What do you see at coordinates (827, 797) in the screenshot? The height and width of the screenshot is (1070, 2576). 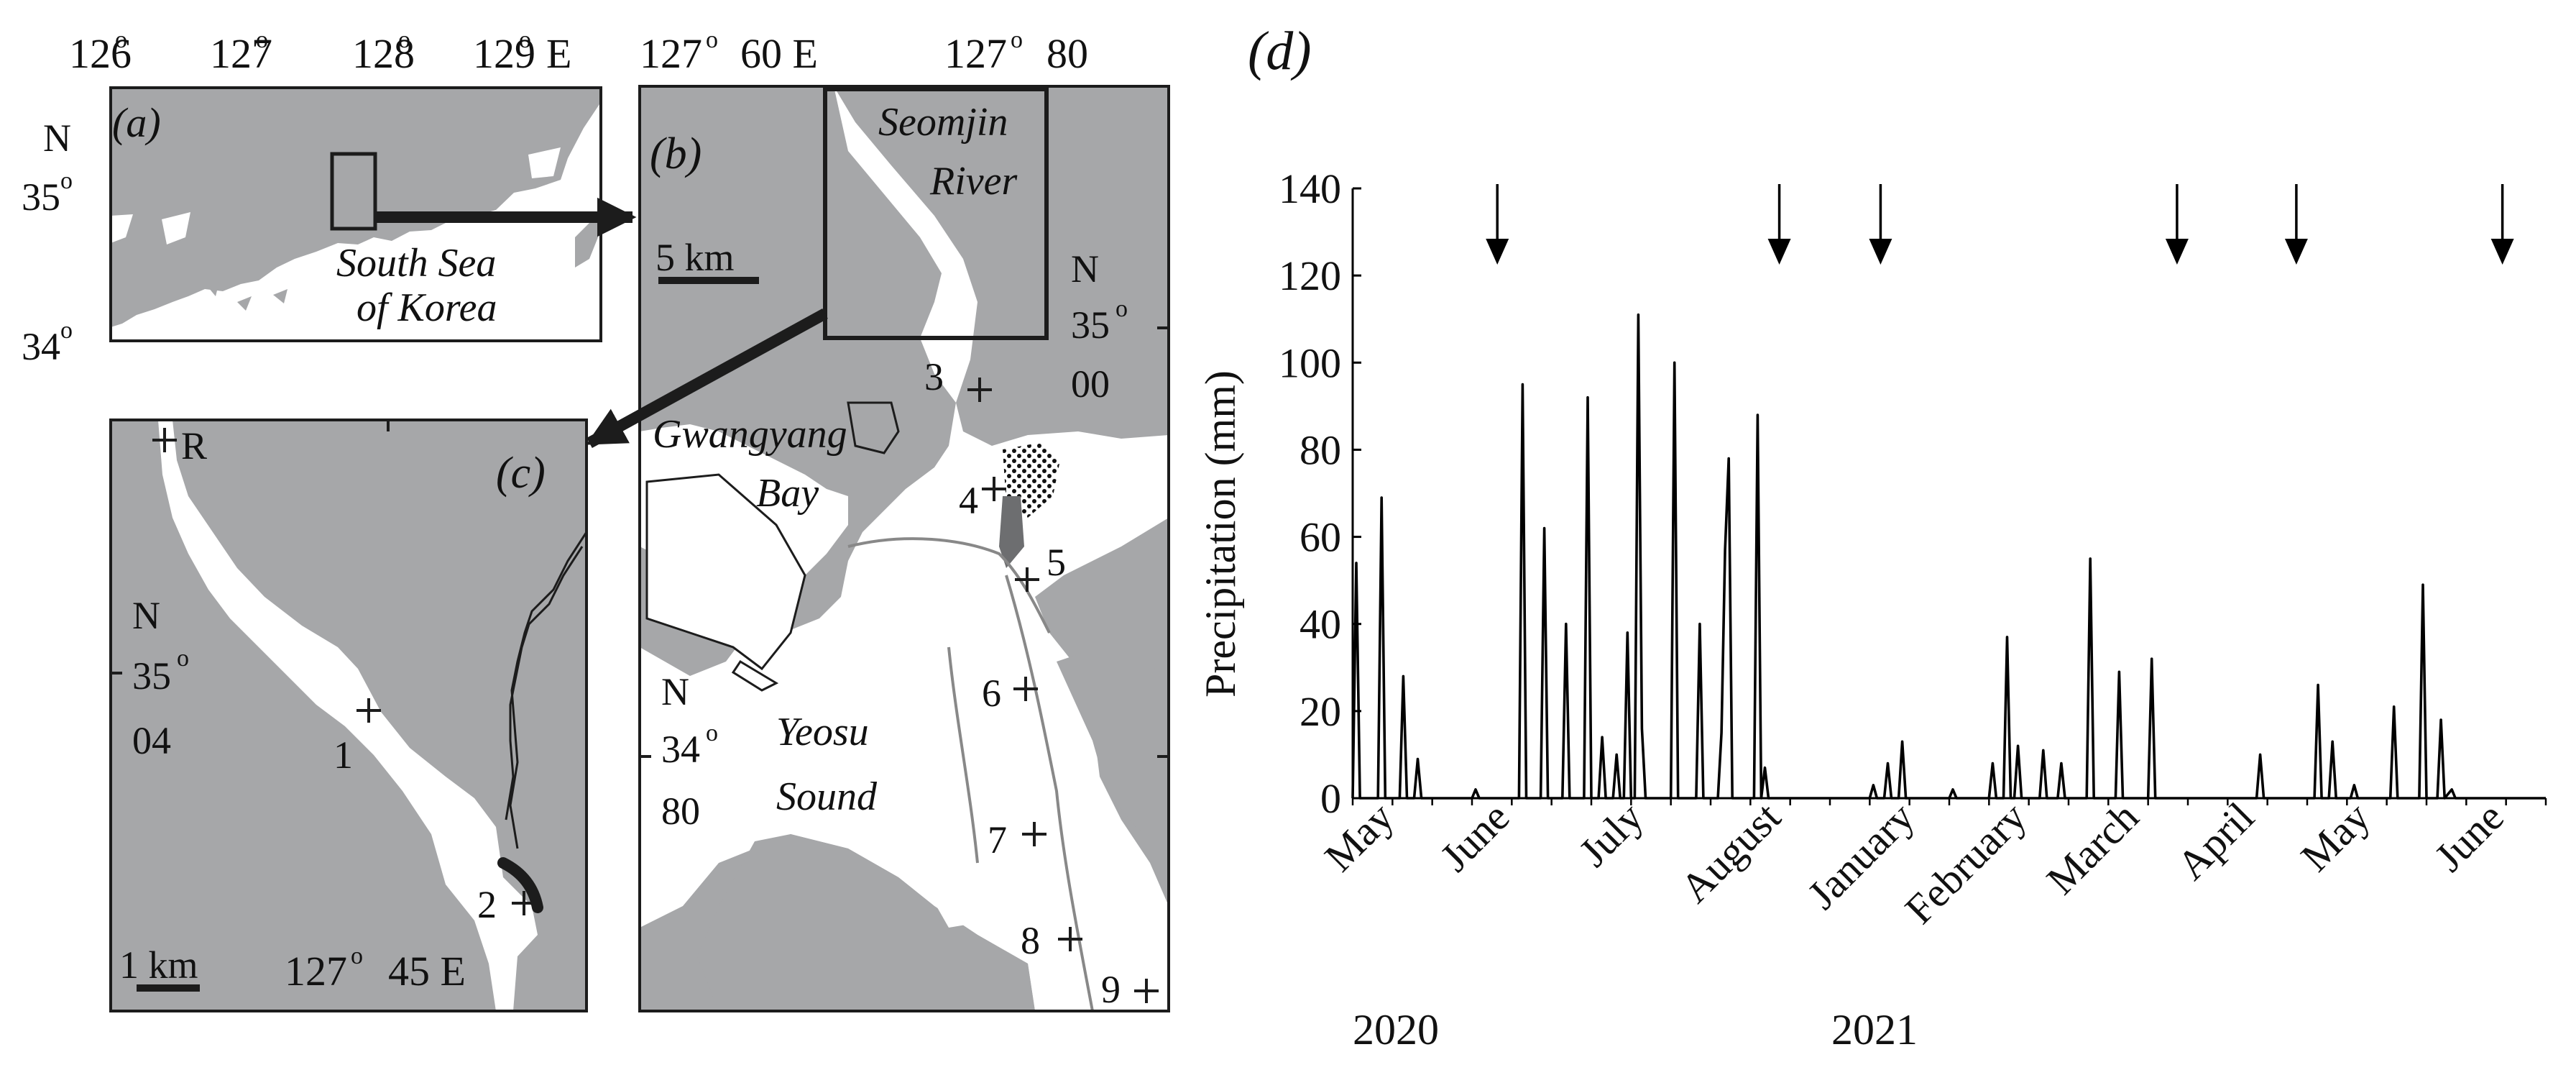 I see `sound-label: Sound` at bounding box center [827, 797].